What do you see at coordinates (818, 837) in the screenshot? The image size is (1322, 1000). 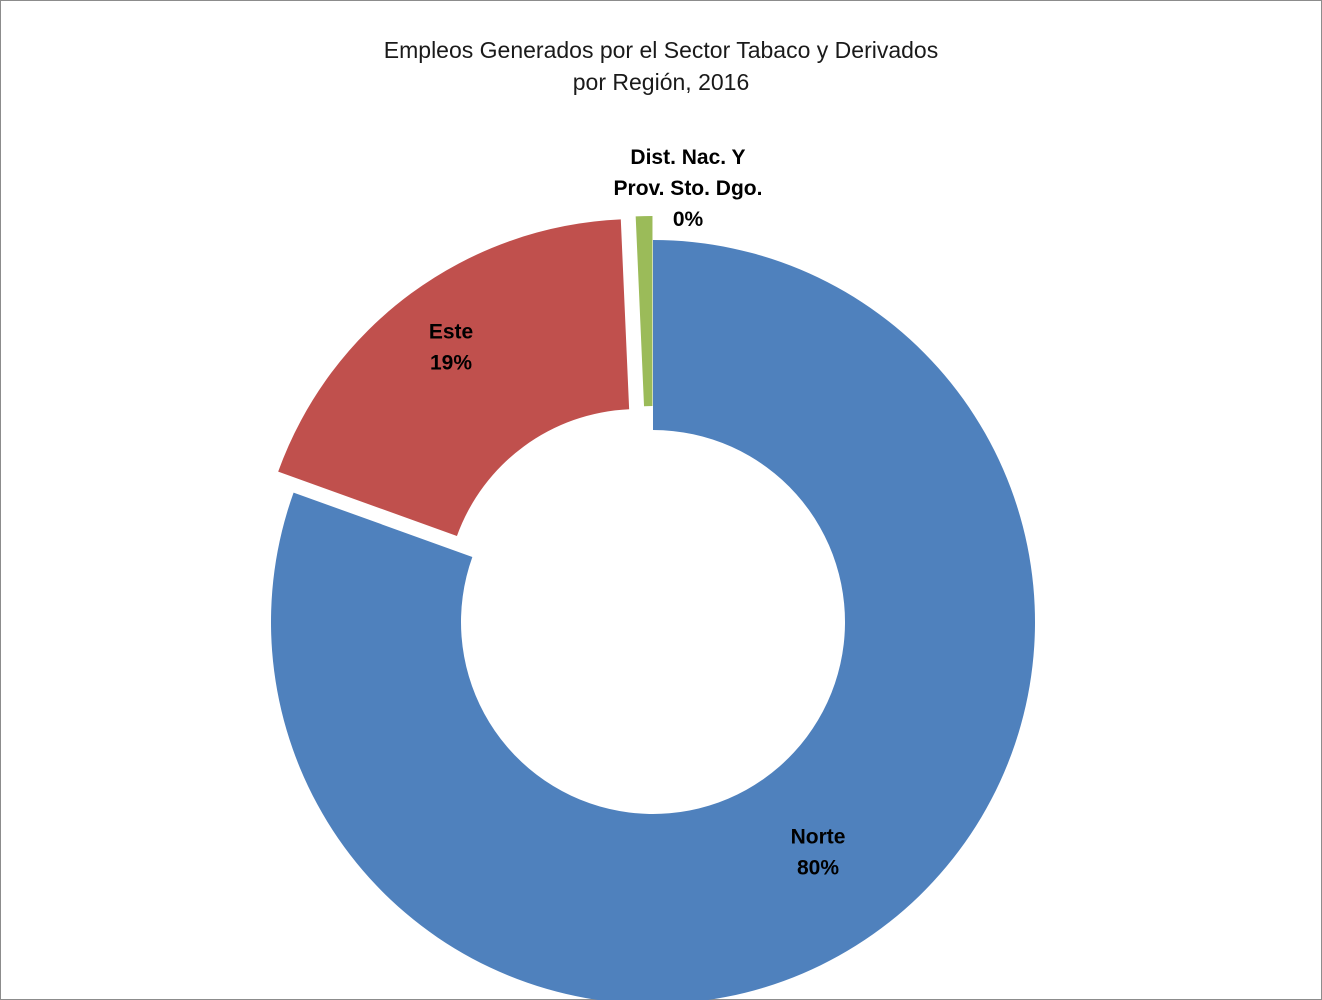 I see `data-label-norte-line-1: Norte` at bounding box center [818, 837].